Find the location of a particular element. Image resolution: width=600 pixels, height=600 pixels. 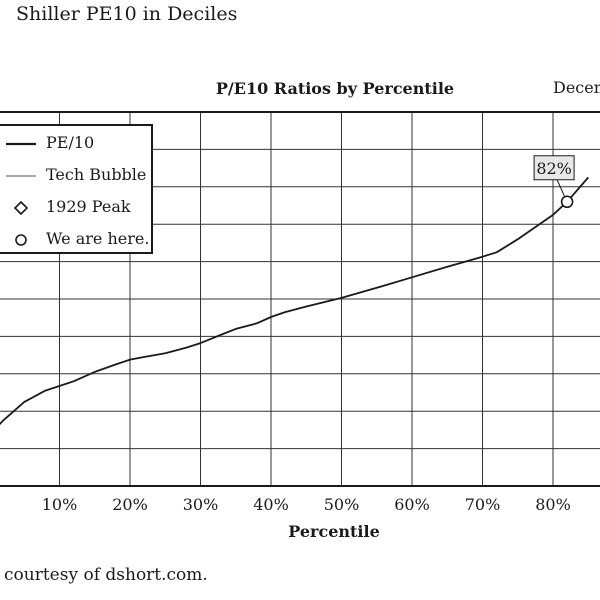

x-tick-label: 60% is located at coordinates (412, 504).